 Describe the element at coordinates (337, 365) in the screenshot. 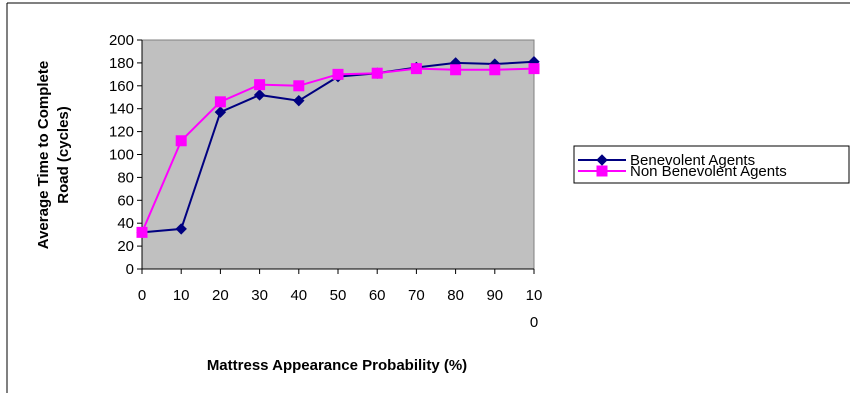

I see `x-axis-title: Mattress Appearance Probability (%)` at that location.